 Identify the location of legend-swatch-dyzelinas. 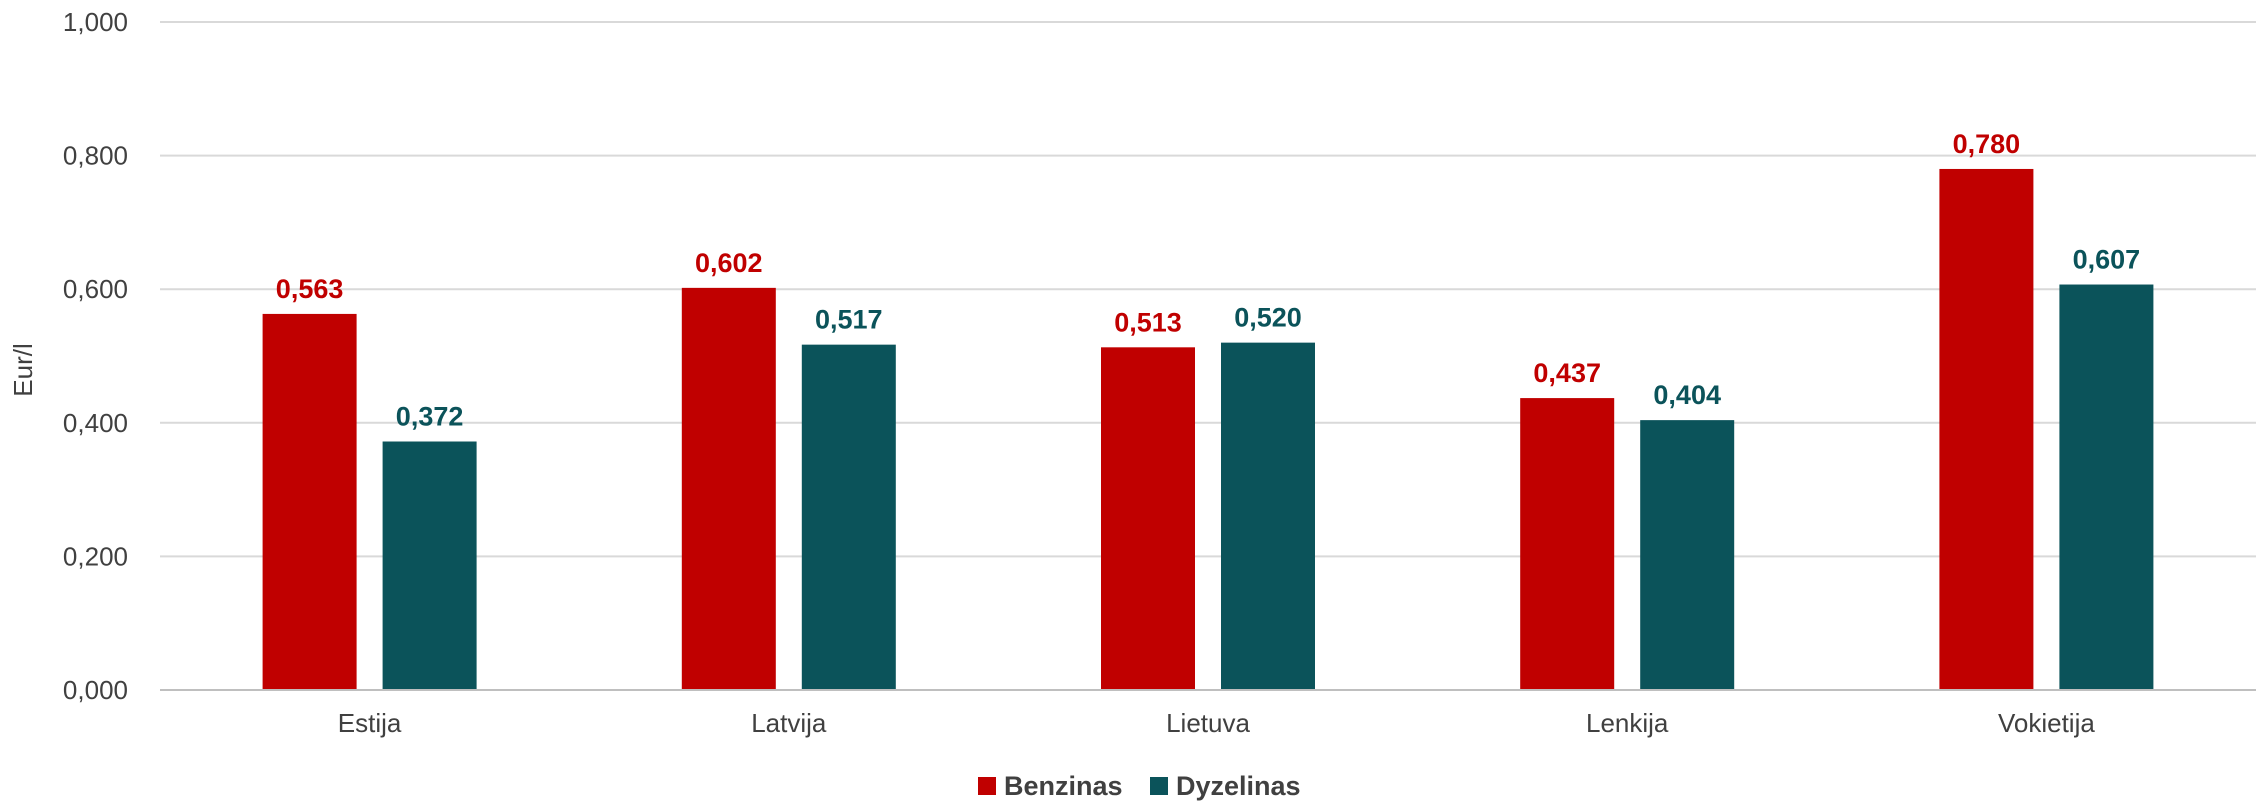
(1159, 786).